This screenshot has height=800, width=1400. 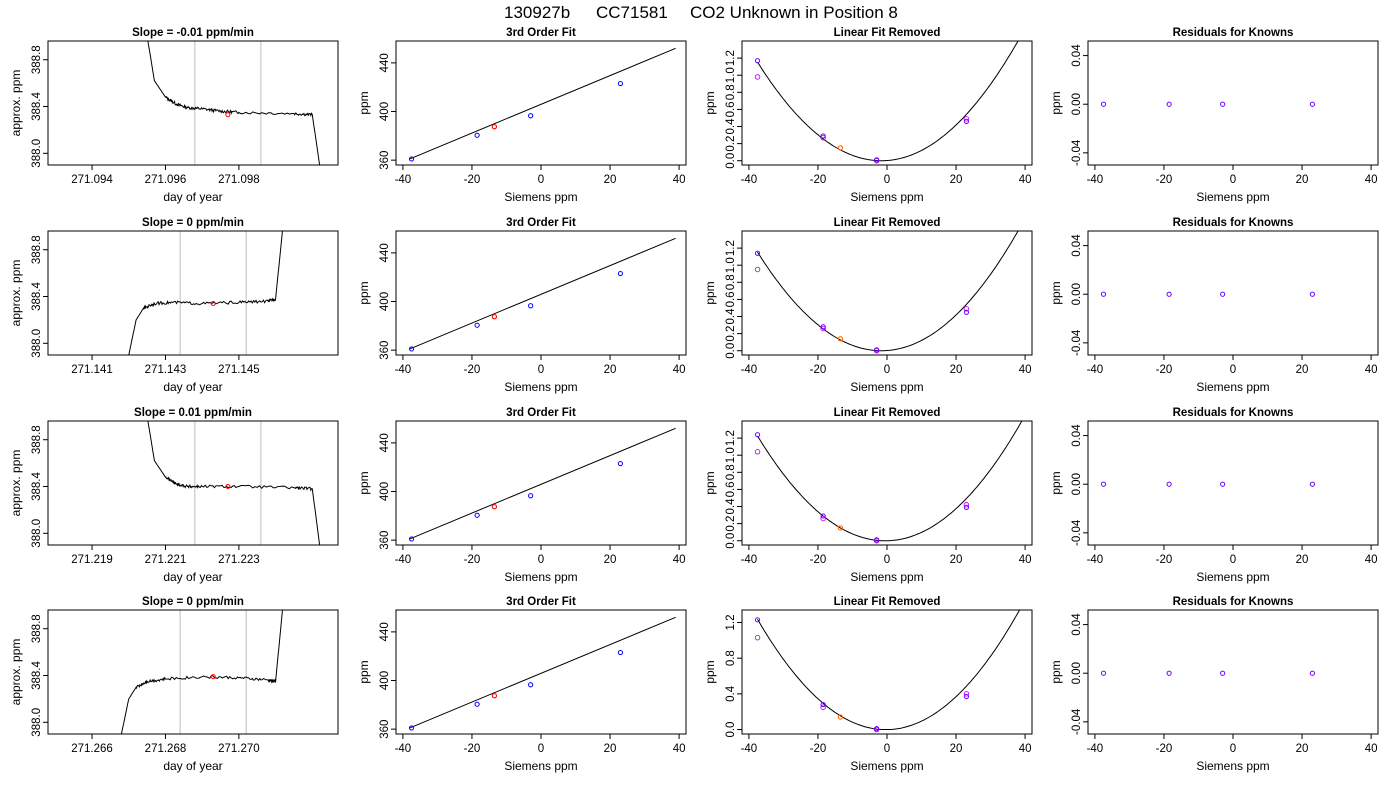 What do you see at coordinates (37, 486) in the screenshot?
I see `y-tick-label: 388.4` at bounding box center [37, 486].